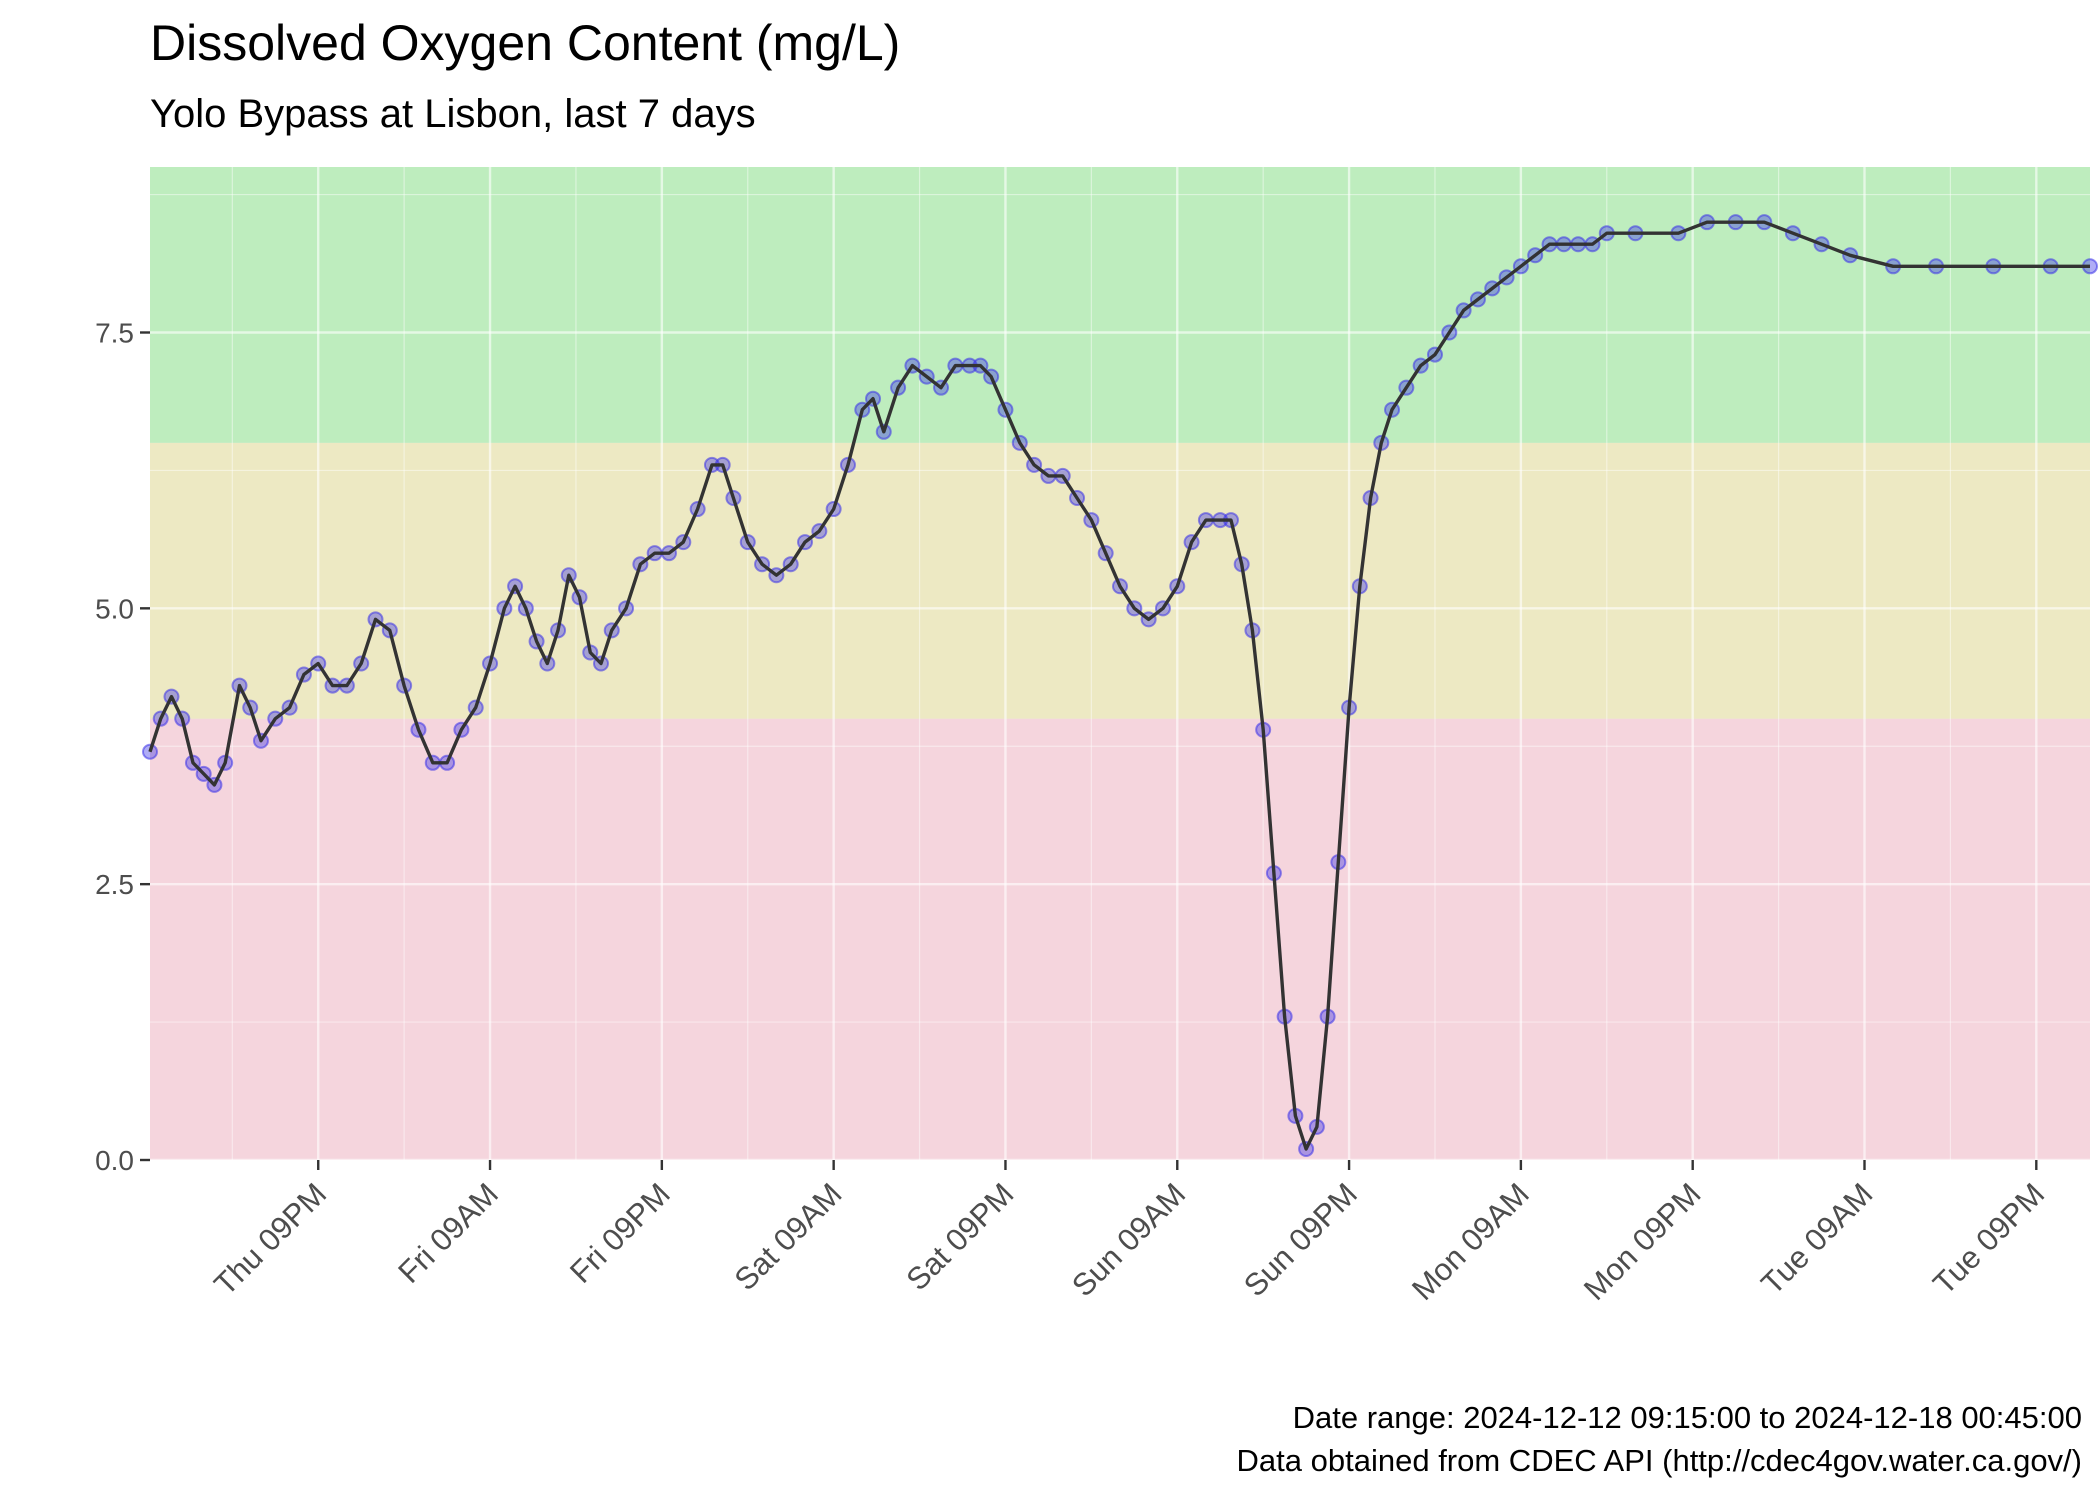 This screenshot has height=1500, width=2100. What do you see at coordinates (1470, 1241) in the screenshot?
I see `x-tick-label: Mon 09AM` at bounding box center [1470, 1241].